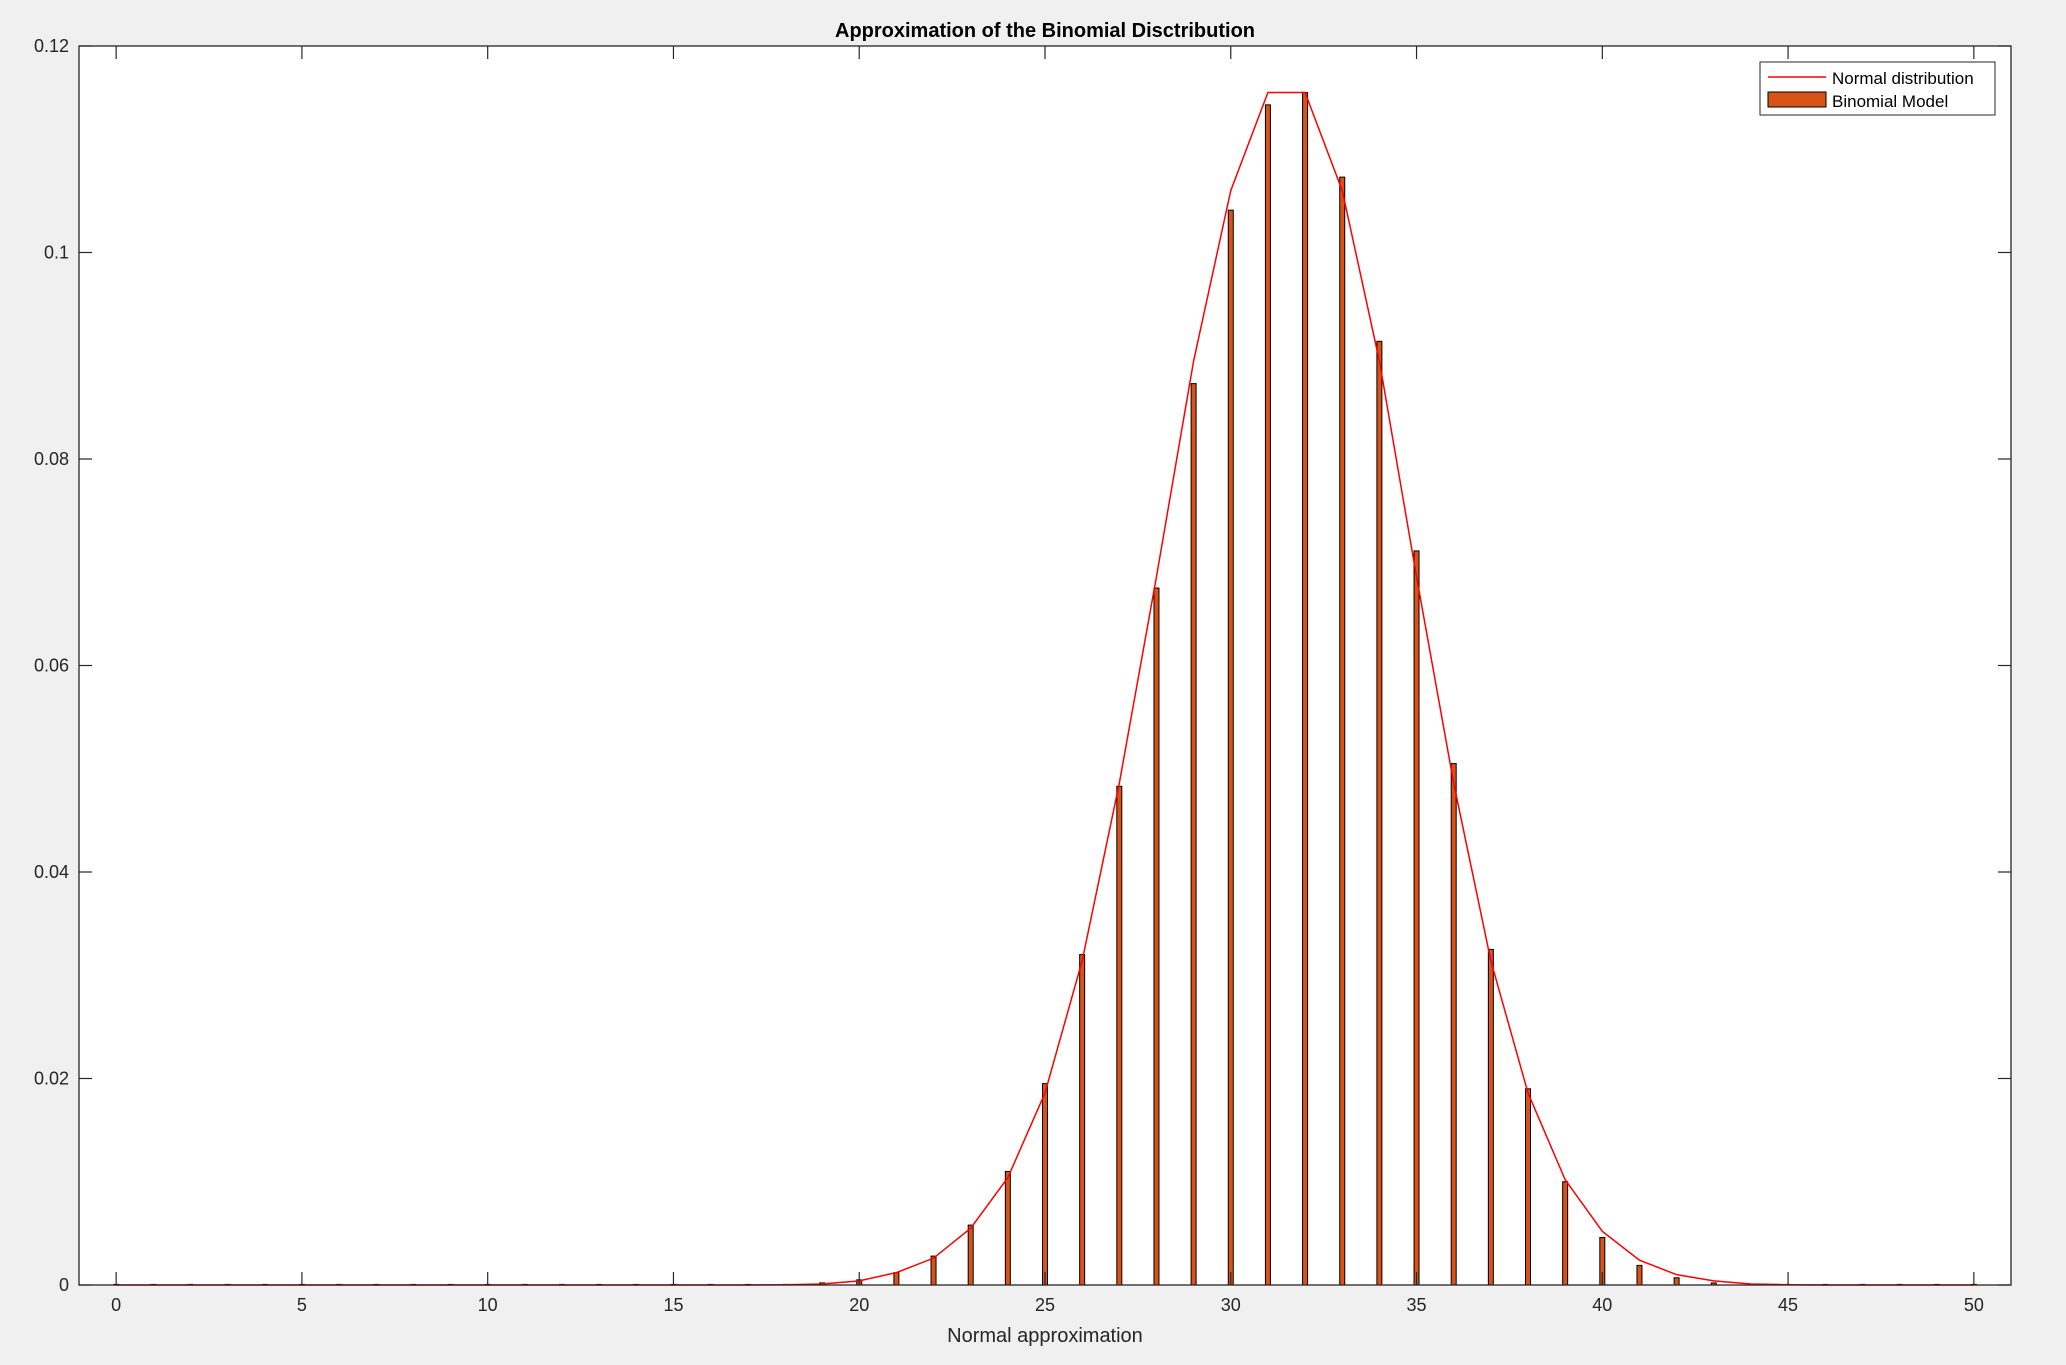 This screenshot has width=2066, height=1365. Describe the element at coordinates (1890, 101) in the screenshot. I see `legend-entry-binomial: Binomial Model` at that location.